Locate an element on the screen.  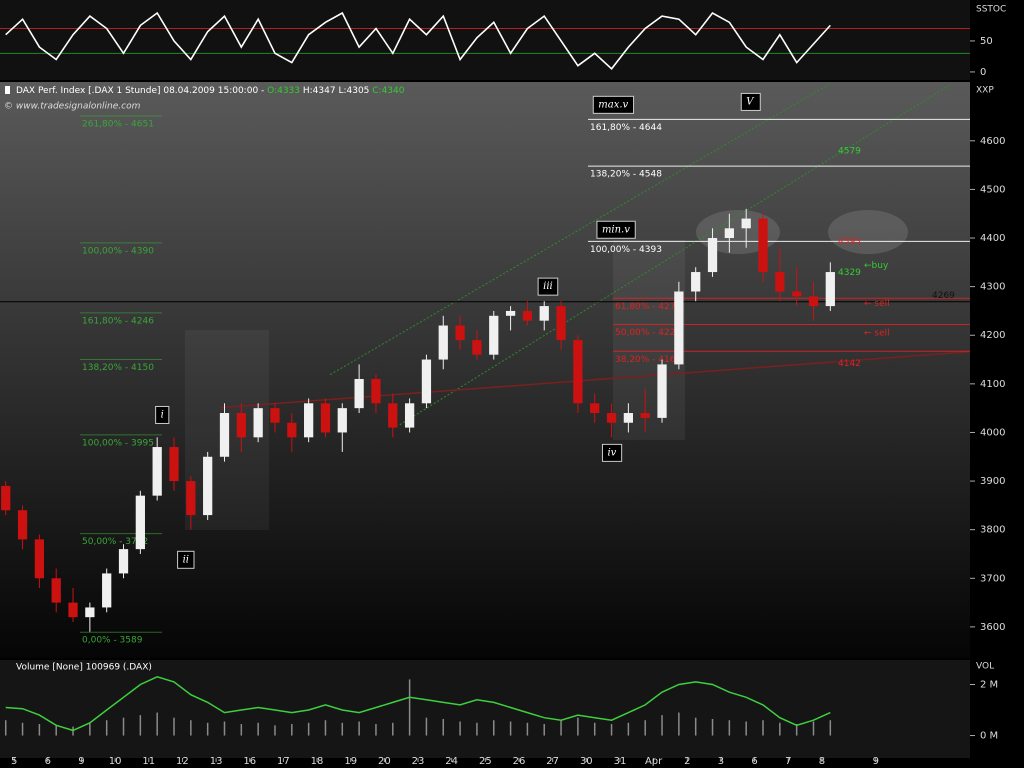
x-tick-label: 5 is located at coordinates (14, 761).